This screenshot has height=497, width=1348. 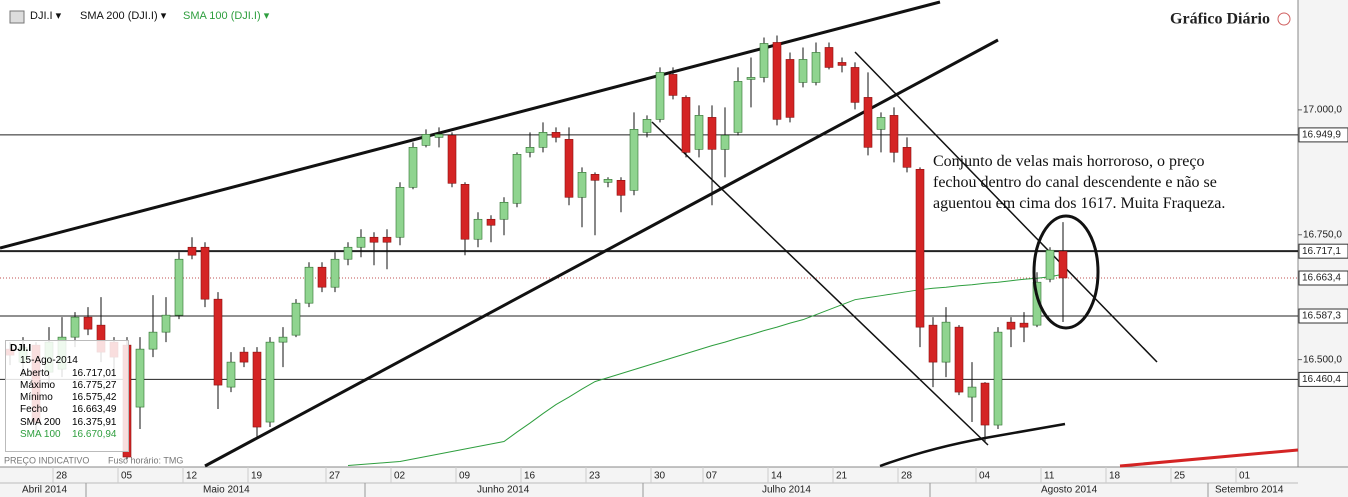 What do you see at coordinates (17, 17) in the screenshot?
I see `chart-icon` at bounding box center [17, 17].